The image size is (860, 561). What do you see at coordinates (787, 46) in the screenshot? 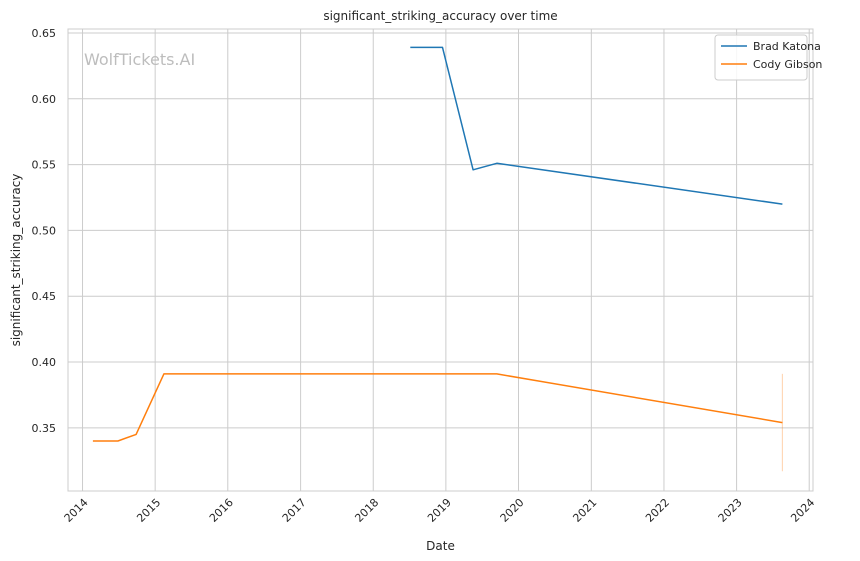
I see `legend-entry: Brad Katona` at bounding box center [787, 46].